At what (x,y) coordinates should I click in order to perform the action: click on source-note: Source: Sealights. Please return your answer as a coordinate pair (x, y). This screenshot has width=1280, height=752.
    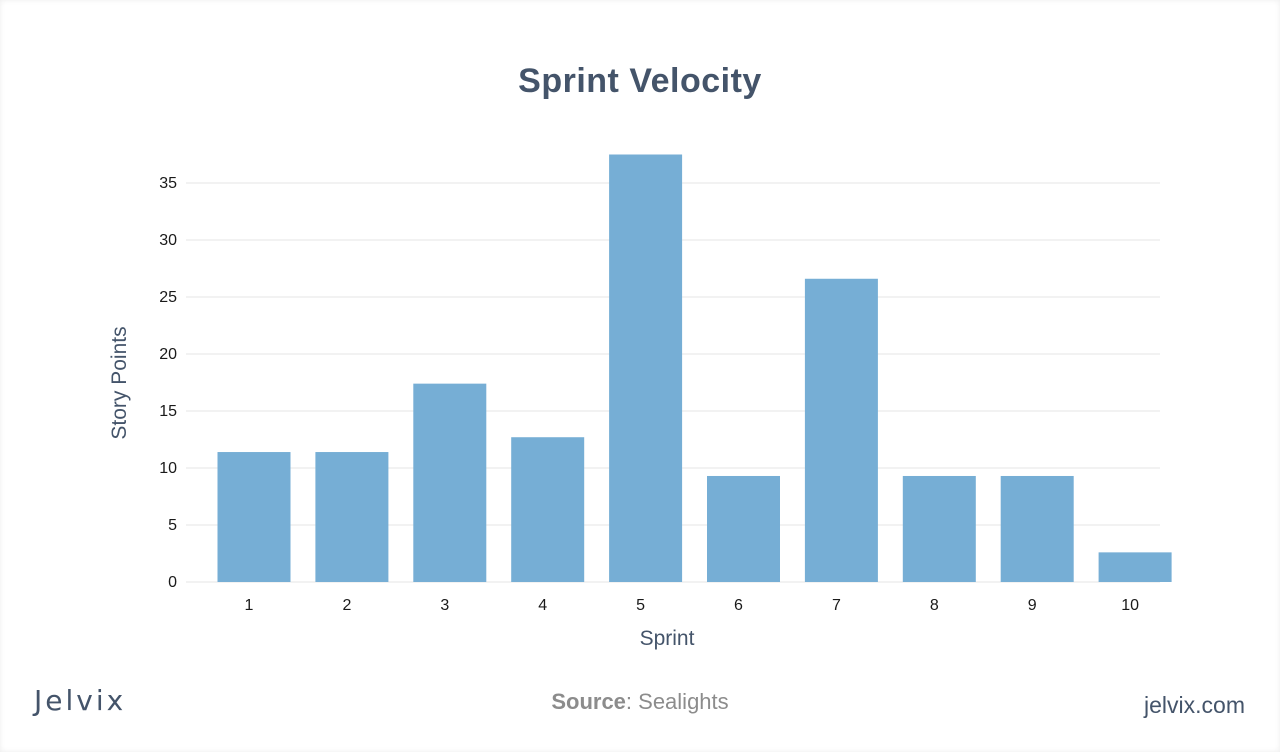
    Looking at the image, I should click on (640, 702).